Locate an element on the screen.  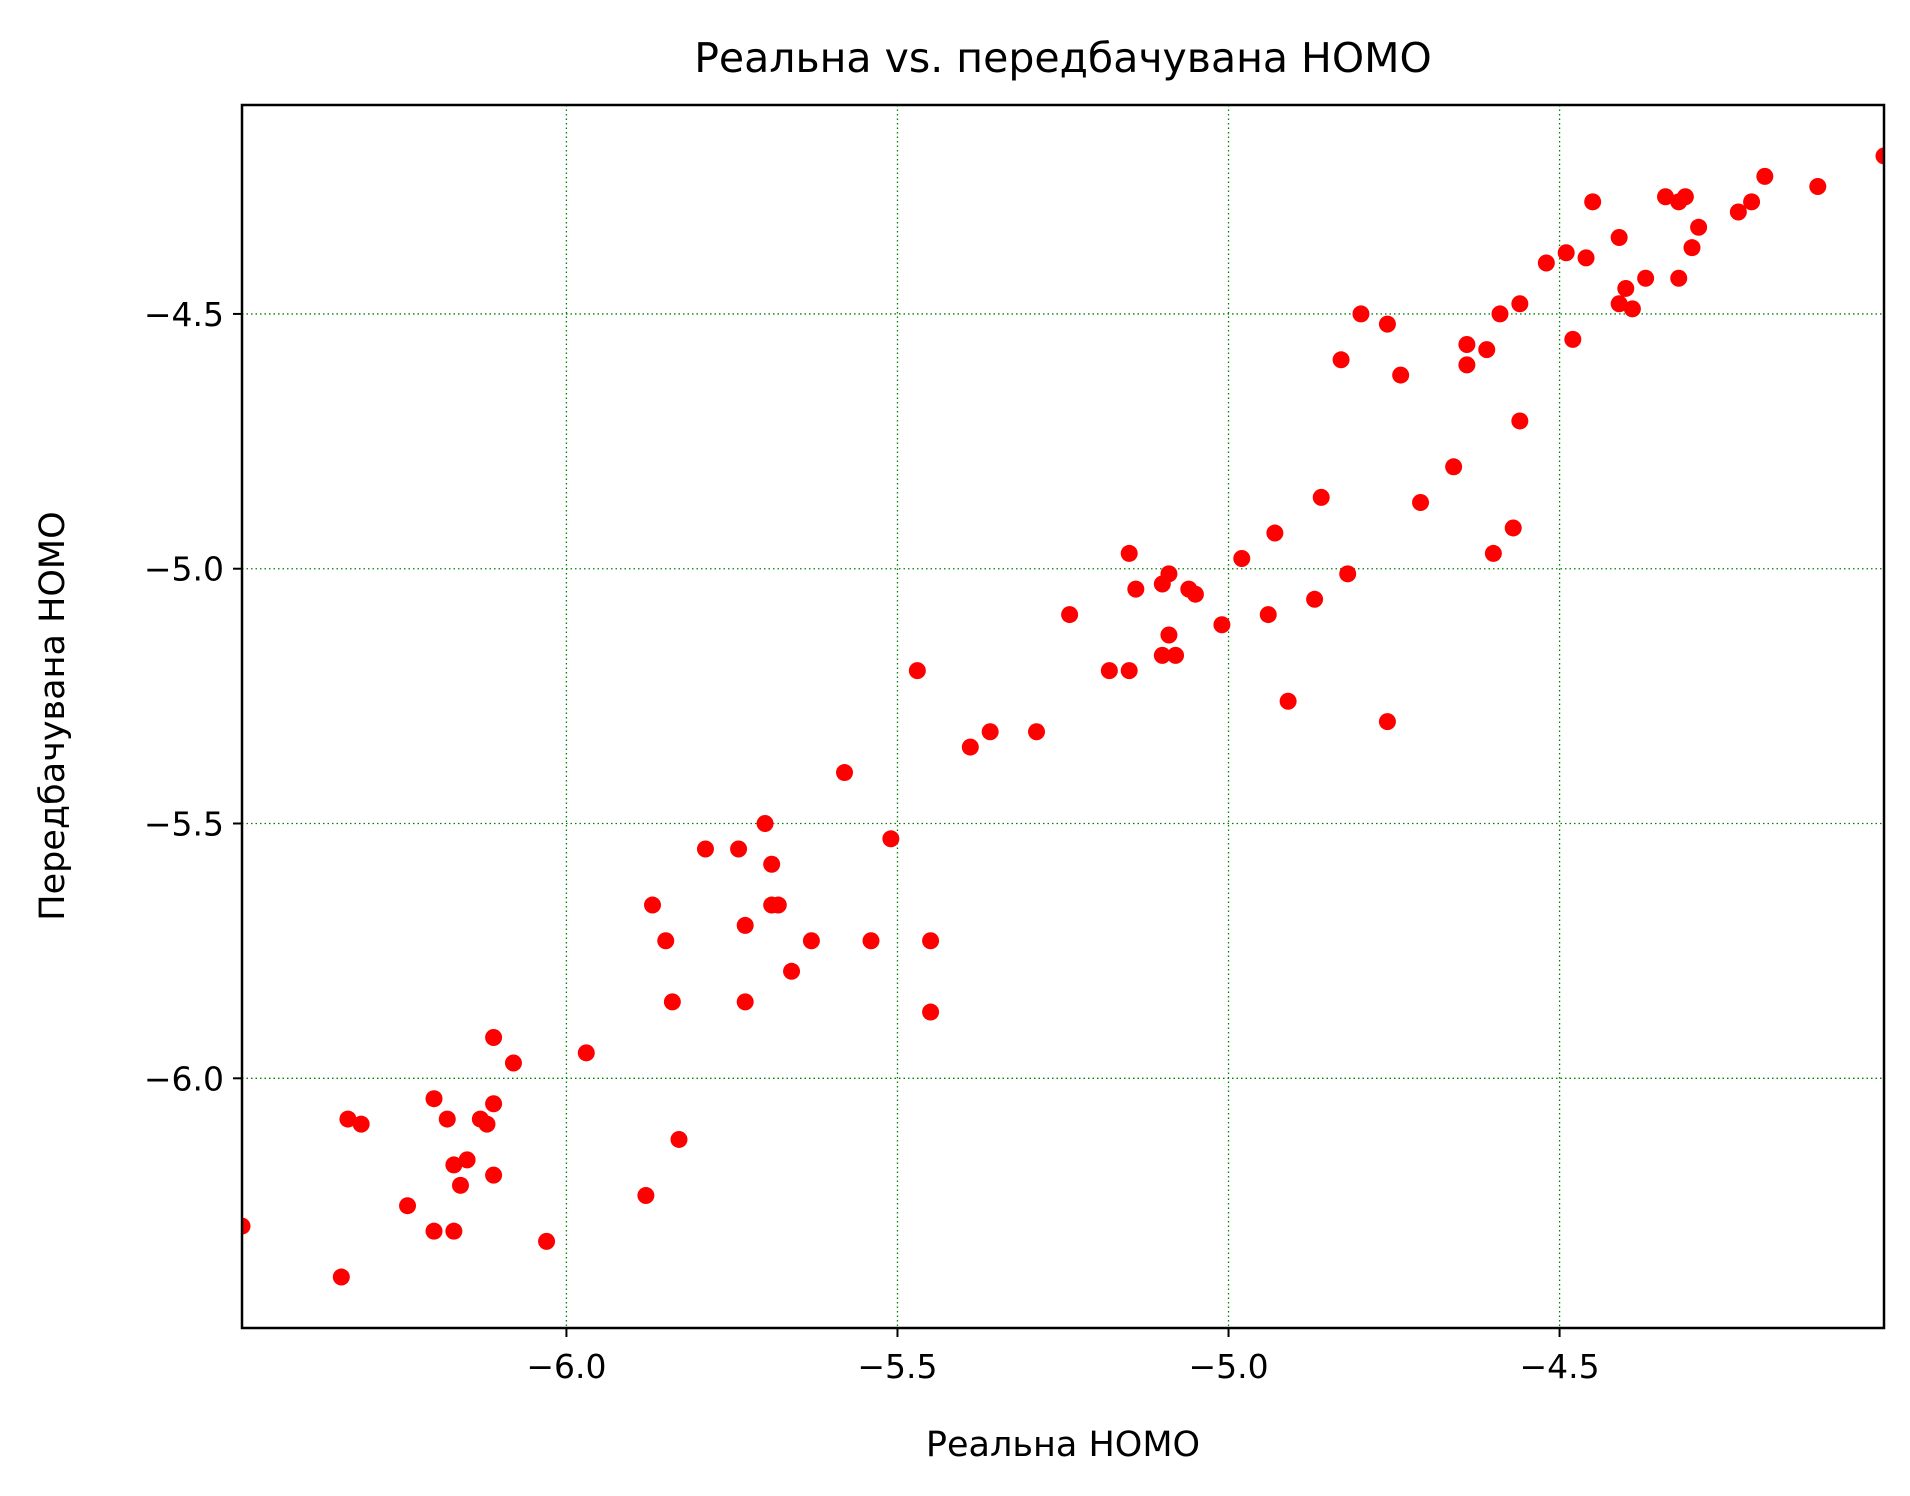
y-tick-label: −4.5 is located at coordinates (184, 314).